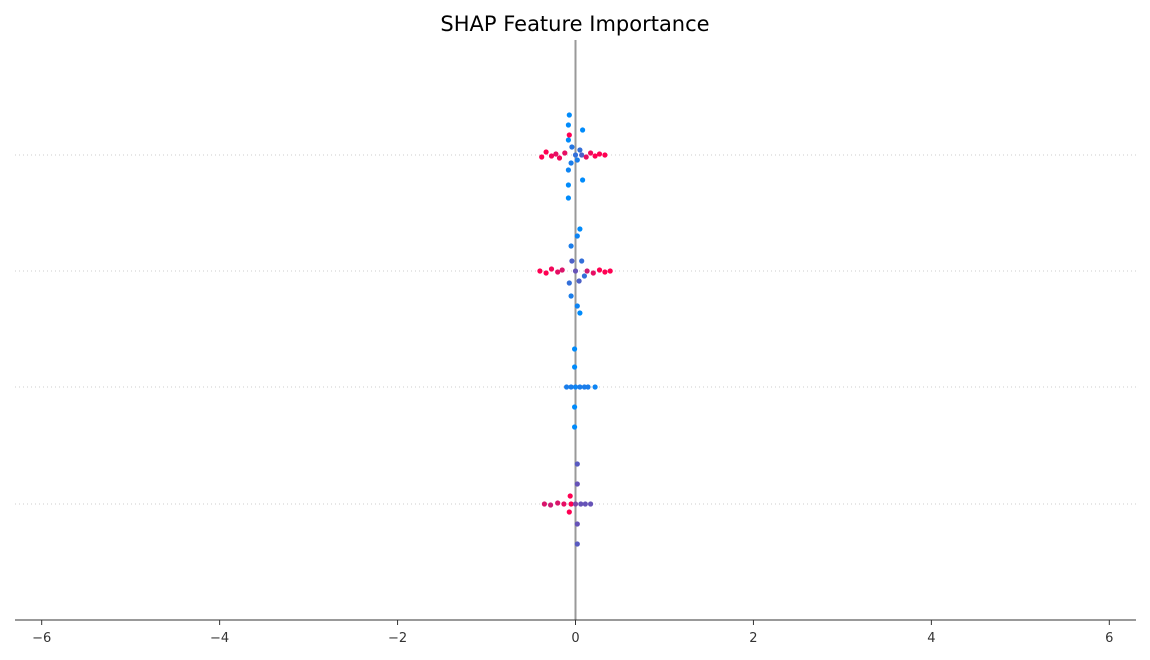  I want to click on x-tick-label: 2, so click(753, 638).